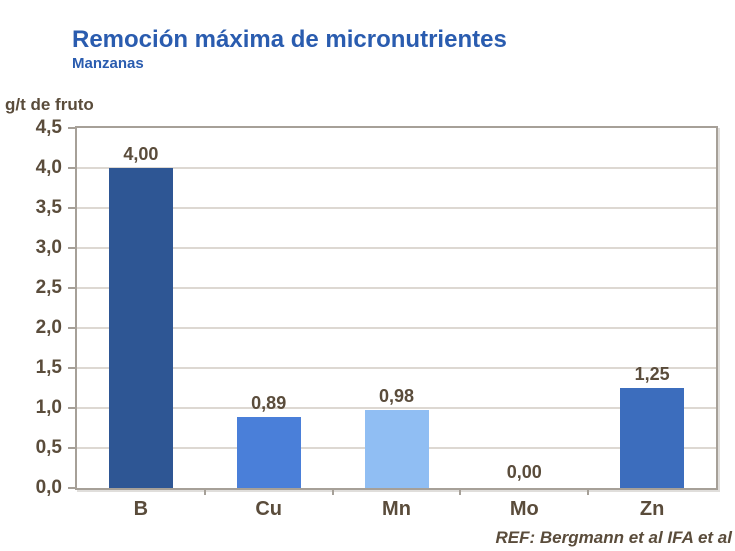 Image resolution: width=735 pixels, height=551 pixels. Describe the element at coordinates (269, 509) in the screenshot. I see `x-category-label-Cu: Cu` at that location.